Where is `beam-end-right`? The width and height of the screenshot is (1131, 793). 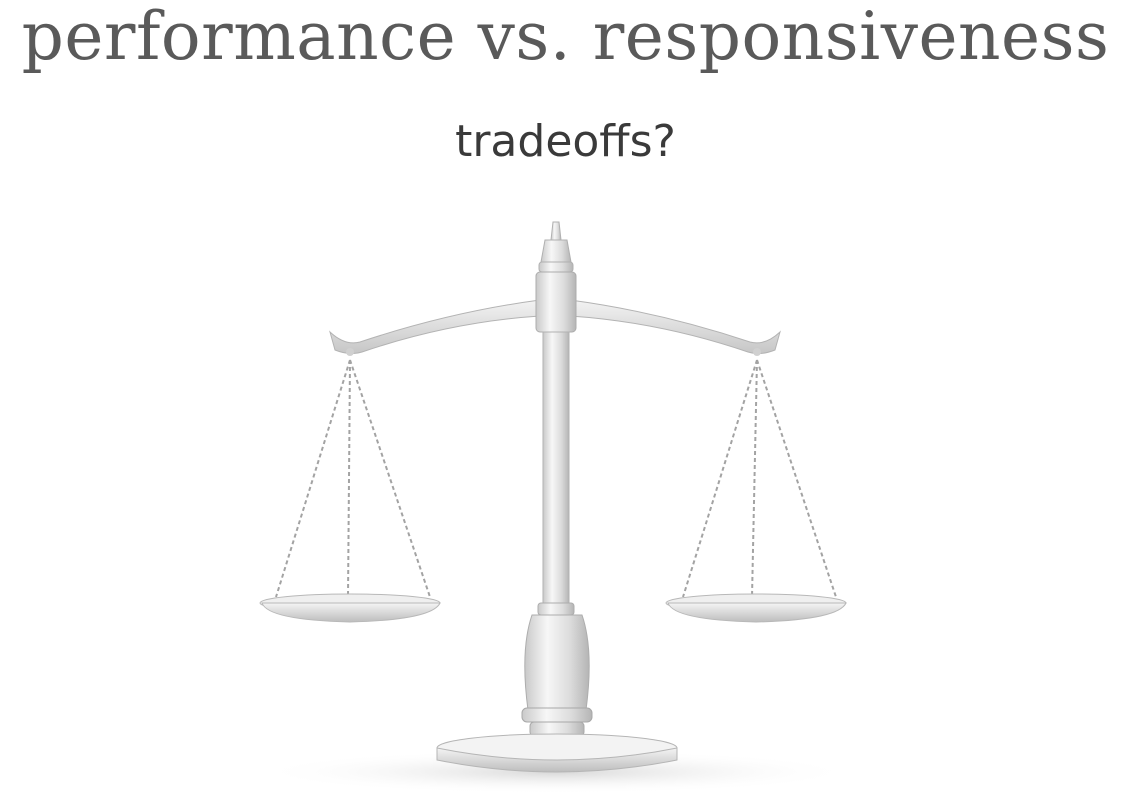
beam-end-right is located at coordinates (757, 352).